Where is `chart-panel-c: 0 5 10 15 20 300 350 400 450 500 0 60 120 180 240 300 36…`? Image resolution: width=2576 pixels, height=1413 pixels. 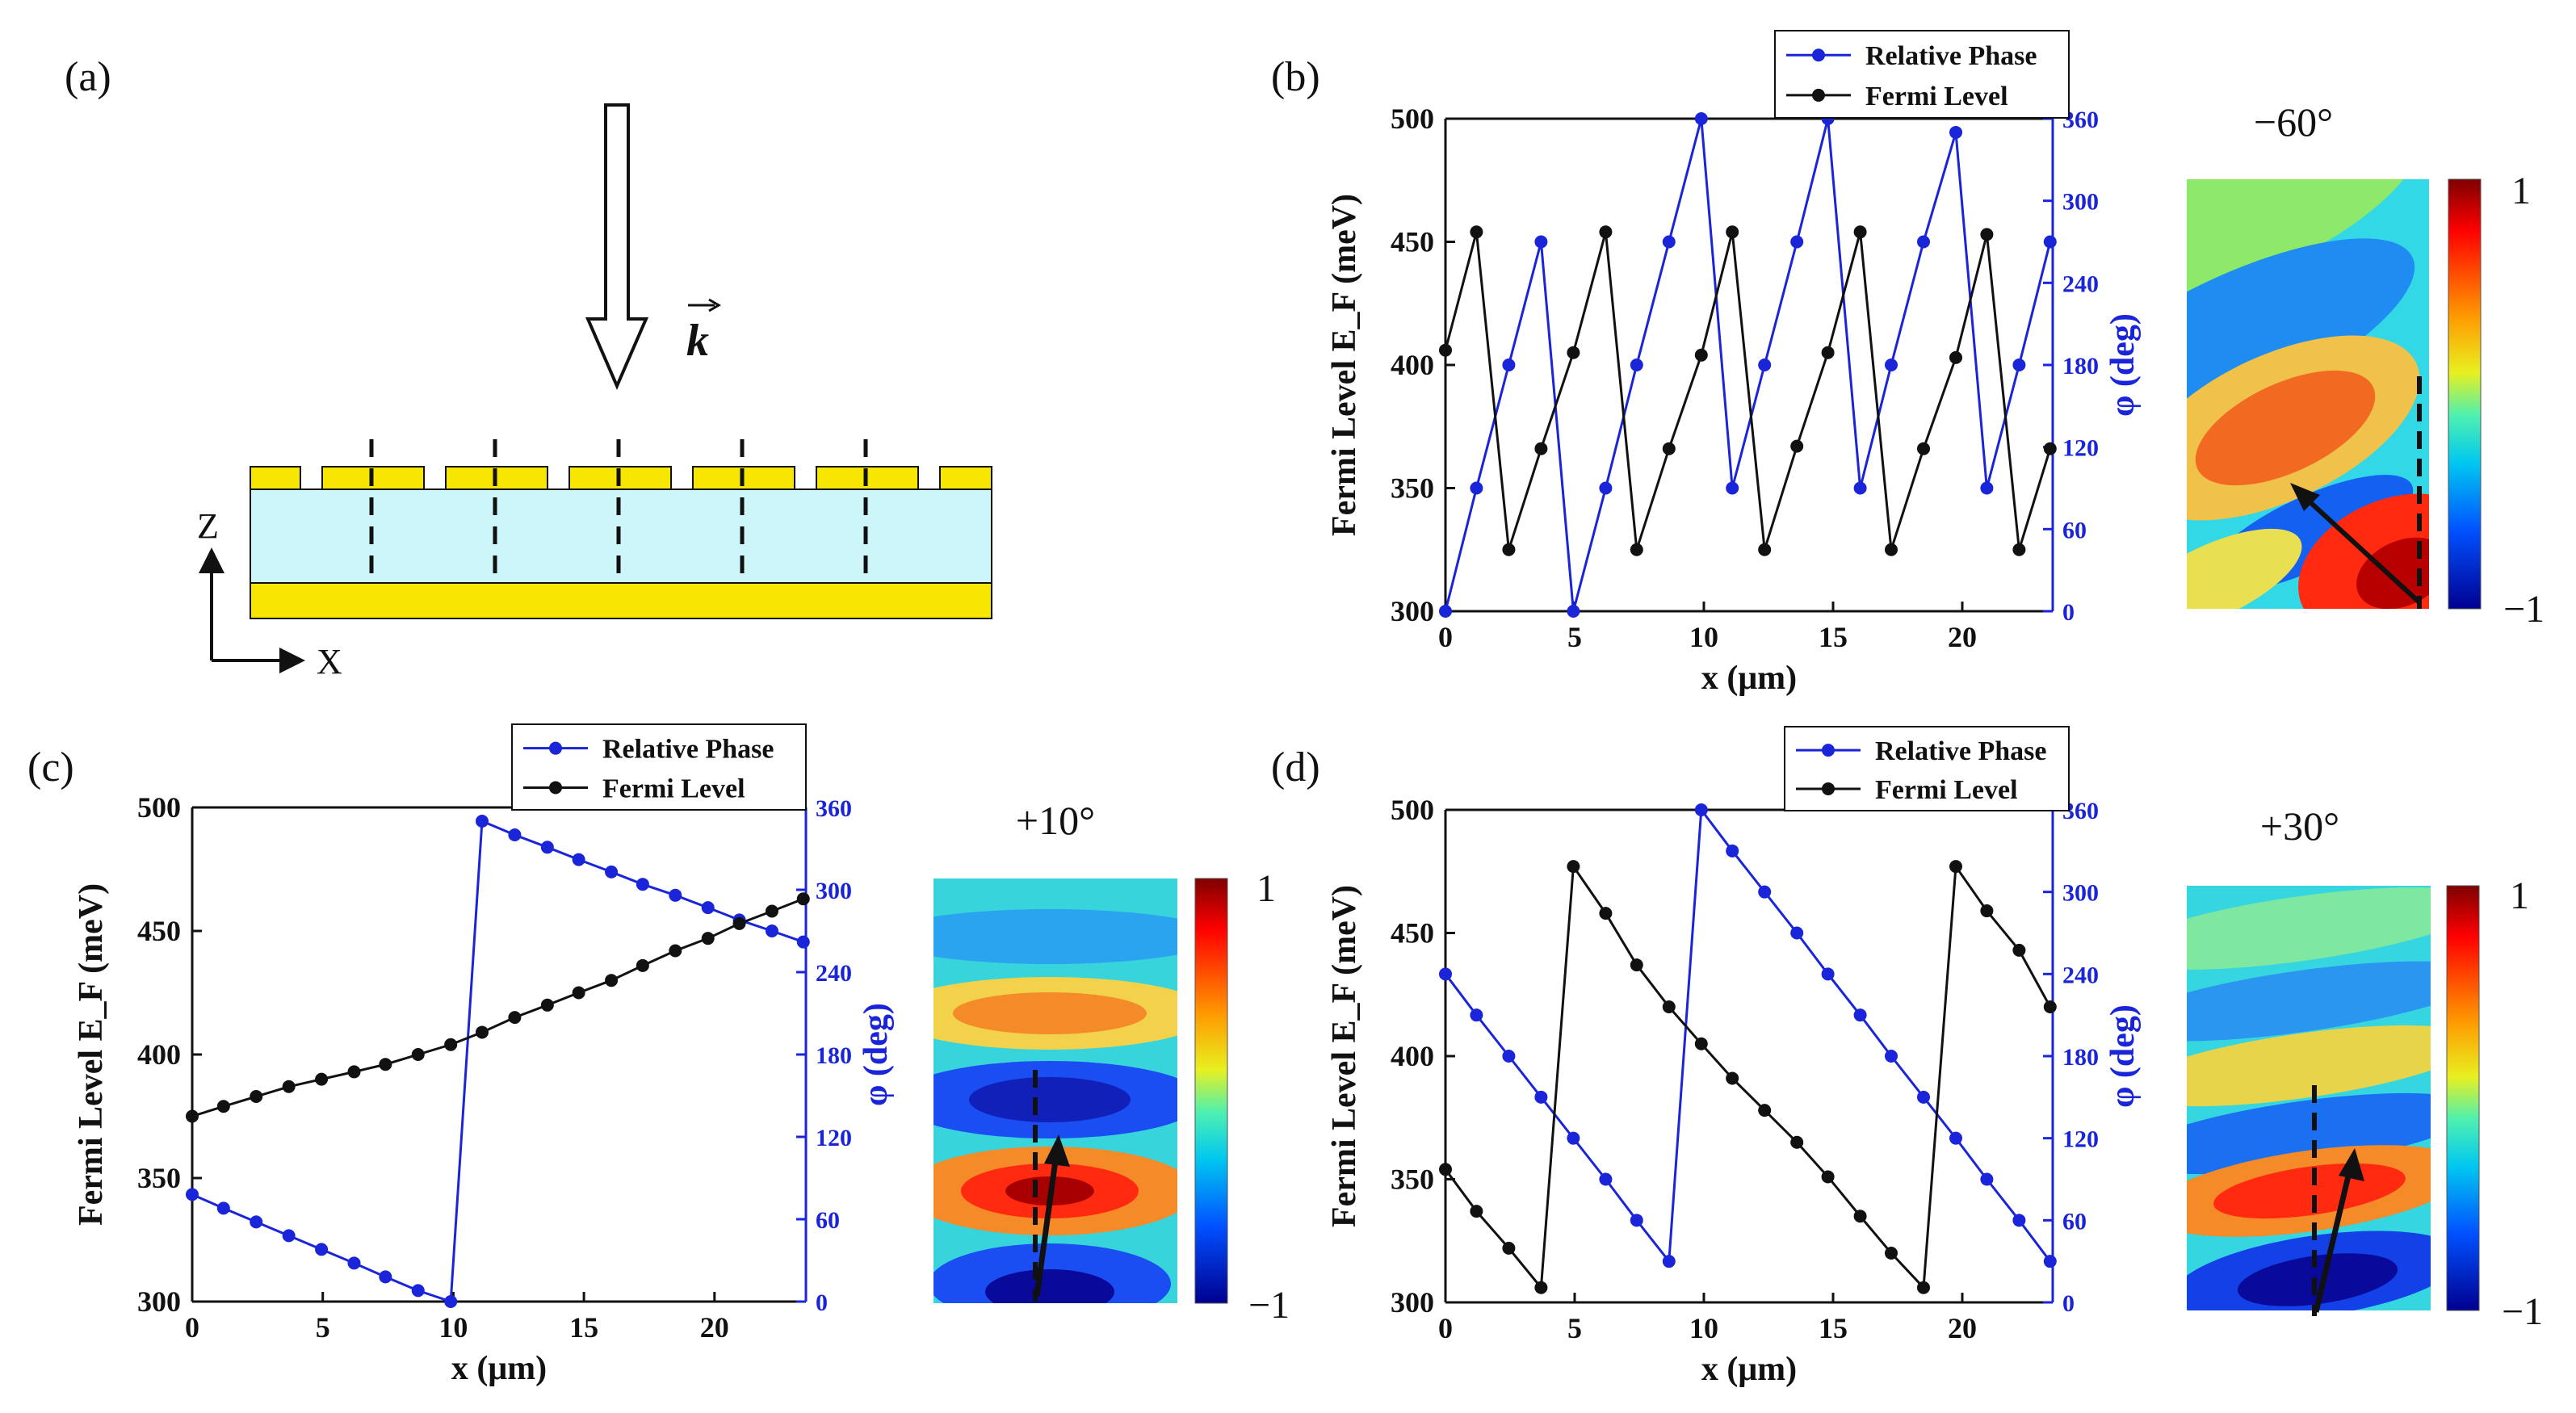
chart-panel-c: 0 5 10 15 20 300 350 400 450 500 0 60 120 180 240 300 36… is located at coordinates (484, 1055).